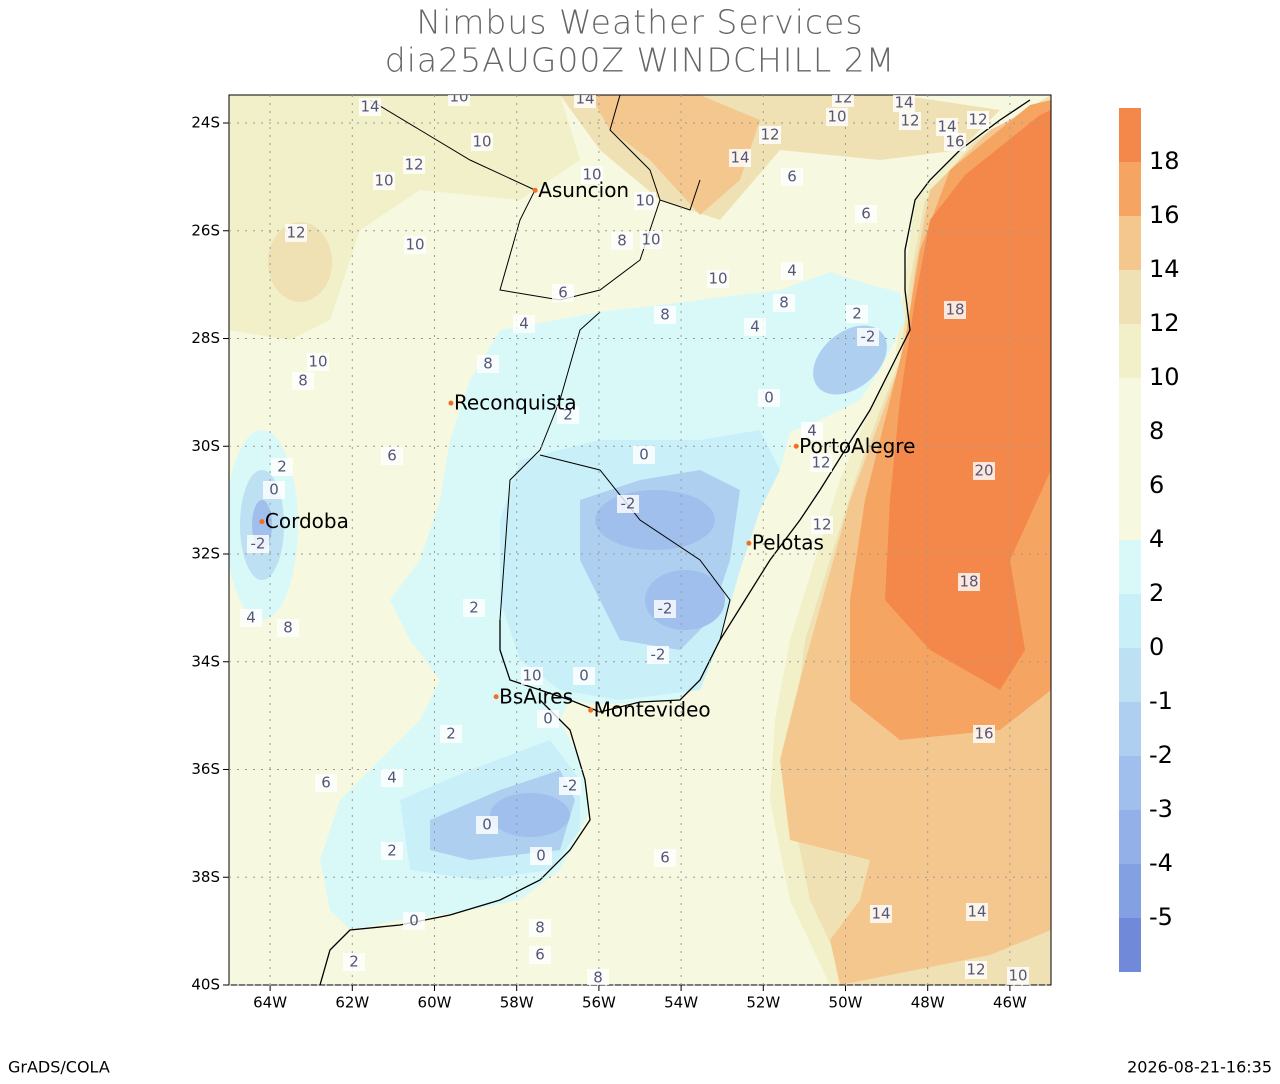  Describe the element at coordinates (435, 1003) in the screenshot. I see `x-tick-label: 60W` at that location.